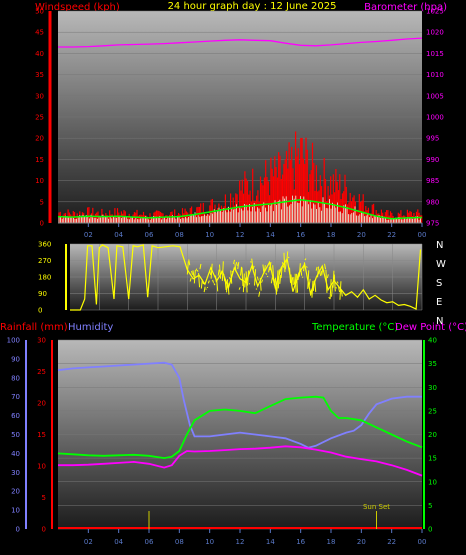 The height and width of the screenshot is (555, 466). Describe the element at coordinates (331, 235) in the screenshot. I see `wind-x-tick-label: 18` at that location.